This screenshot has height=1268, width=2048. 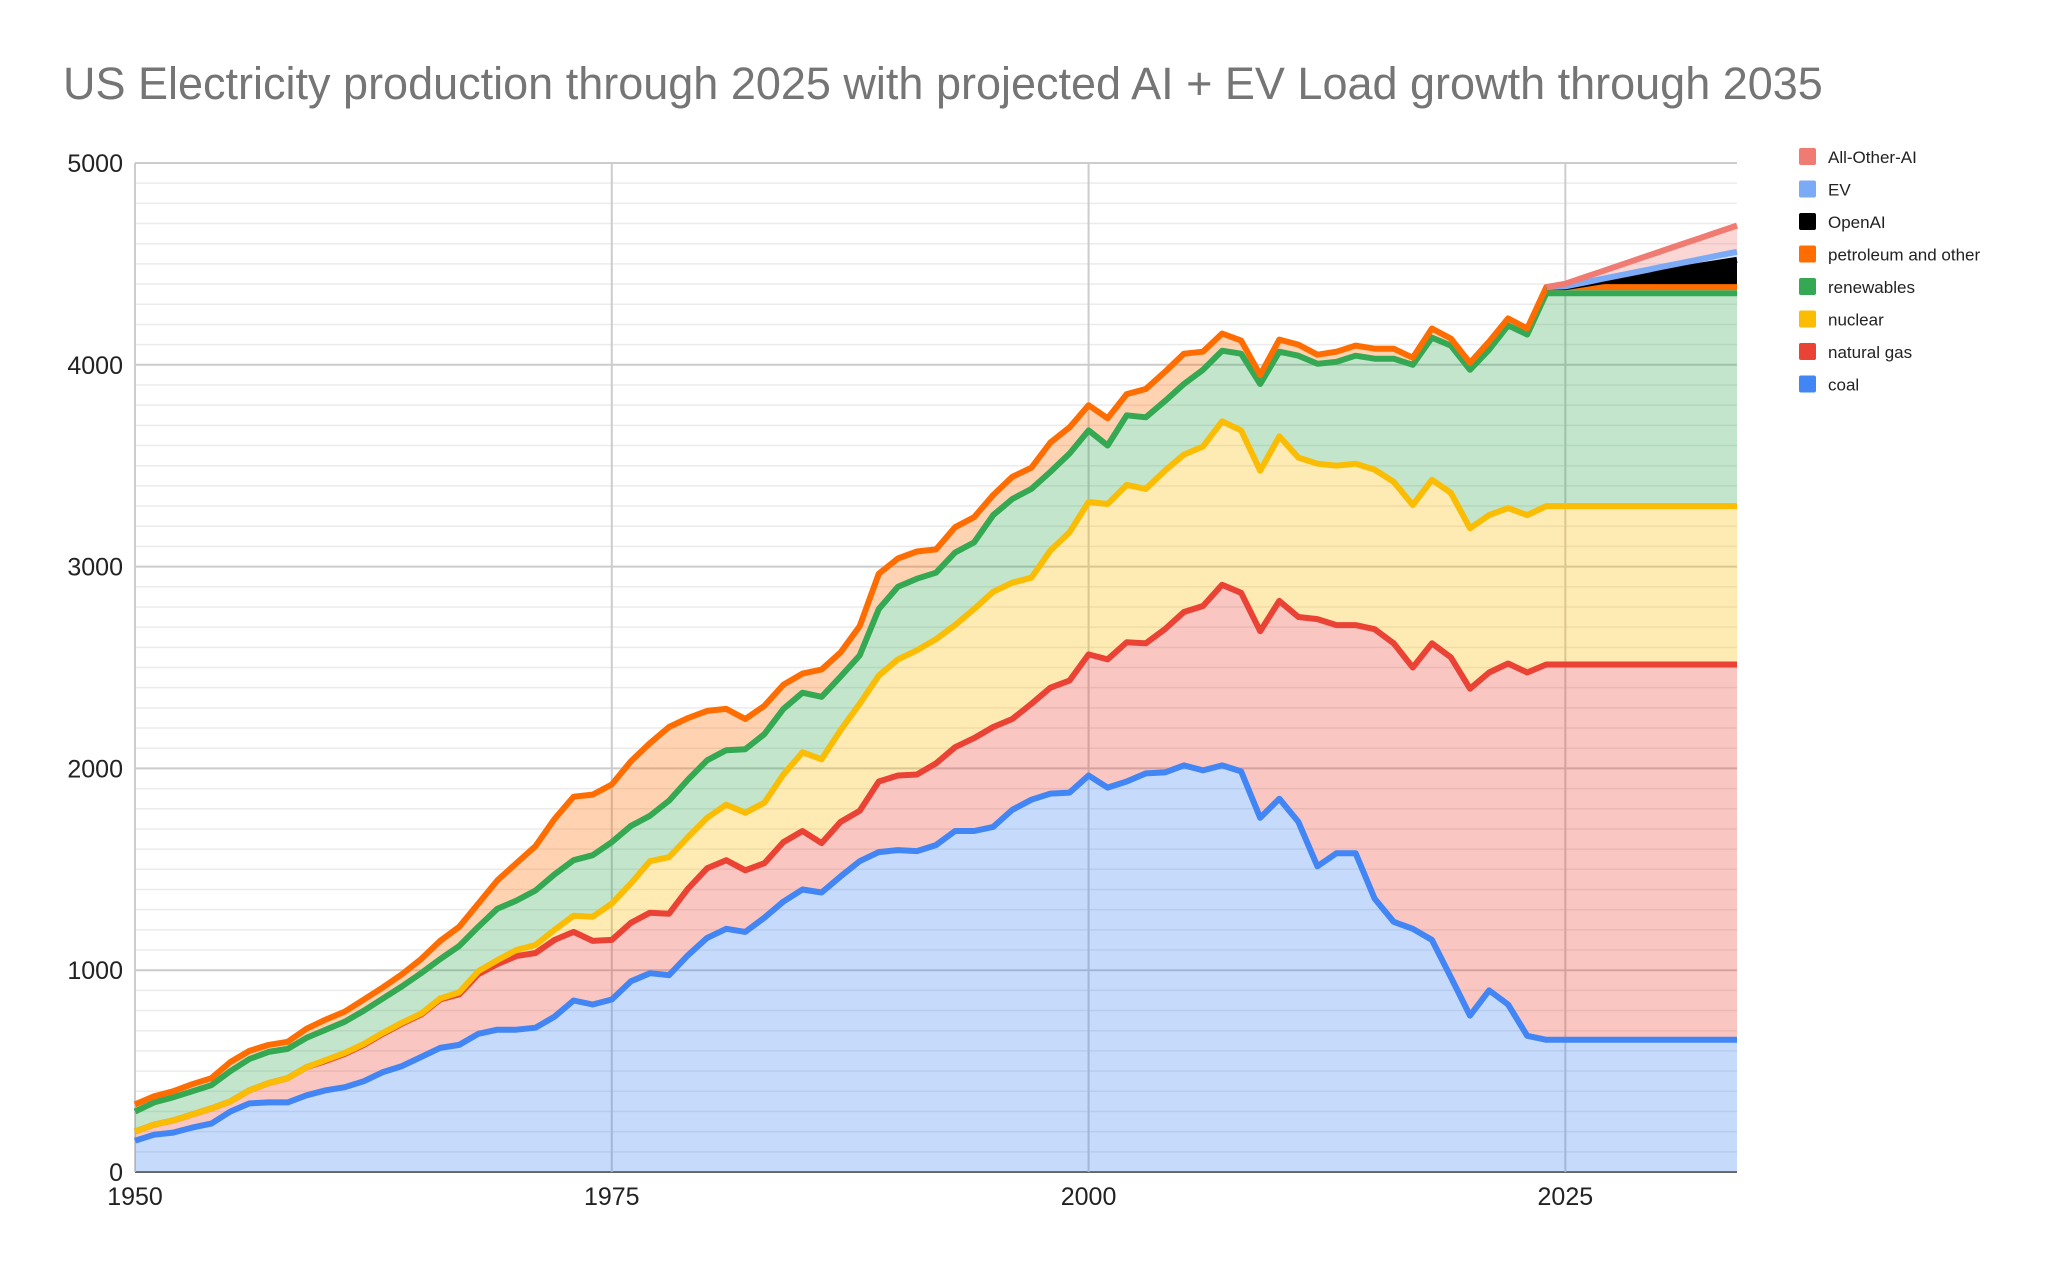 I want to click on line-ev, so click(x=1642, y=269).